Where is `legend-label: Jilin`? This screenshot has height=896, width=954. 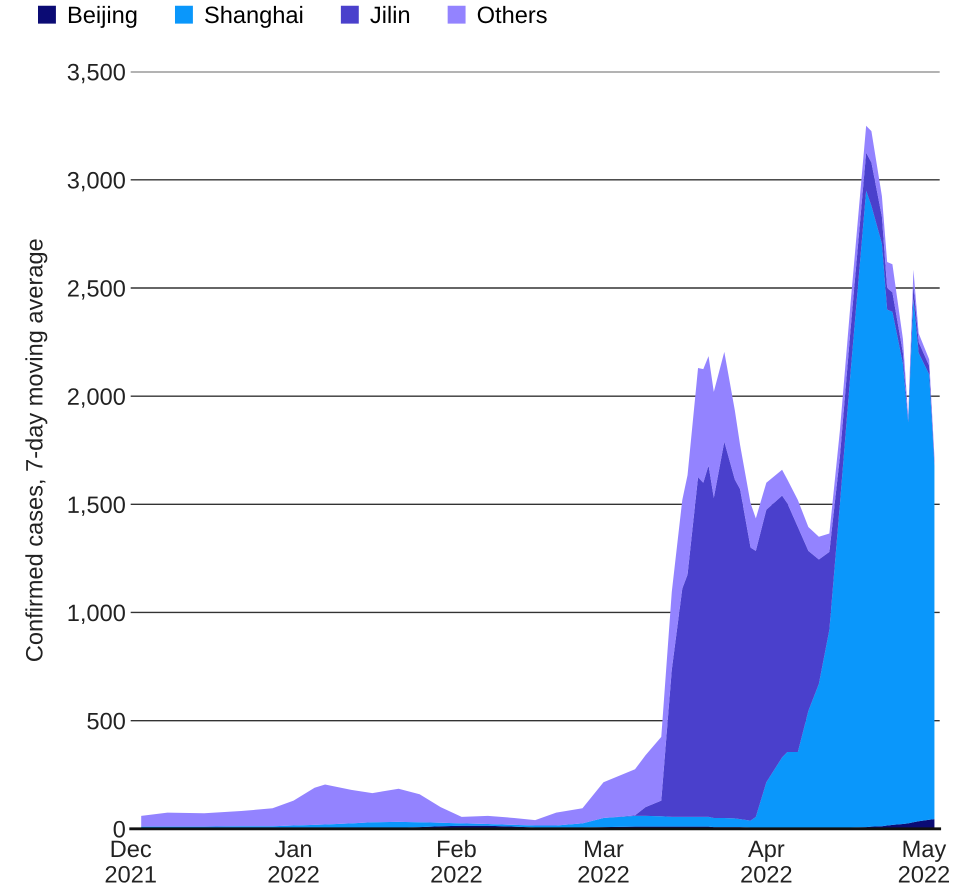 legend-label: Jilin is located at coordinates (390, 15).